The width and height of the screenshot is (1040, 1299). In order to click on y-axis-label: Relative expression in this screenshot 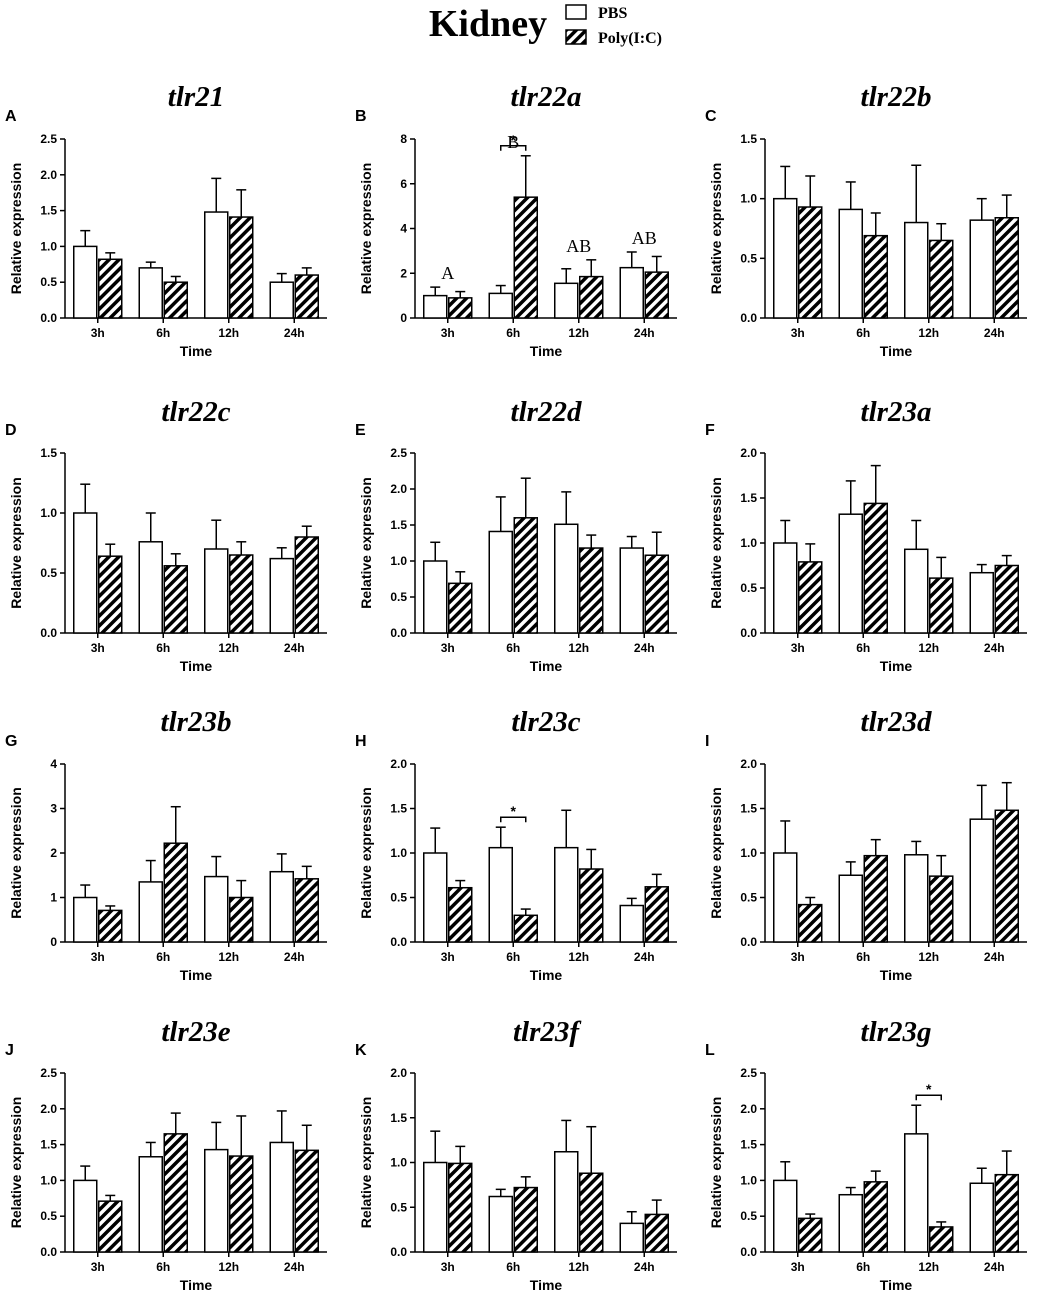, I will do `click(16, 543)`.